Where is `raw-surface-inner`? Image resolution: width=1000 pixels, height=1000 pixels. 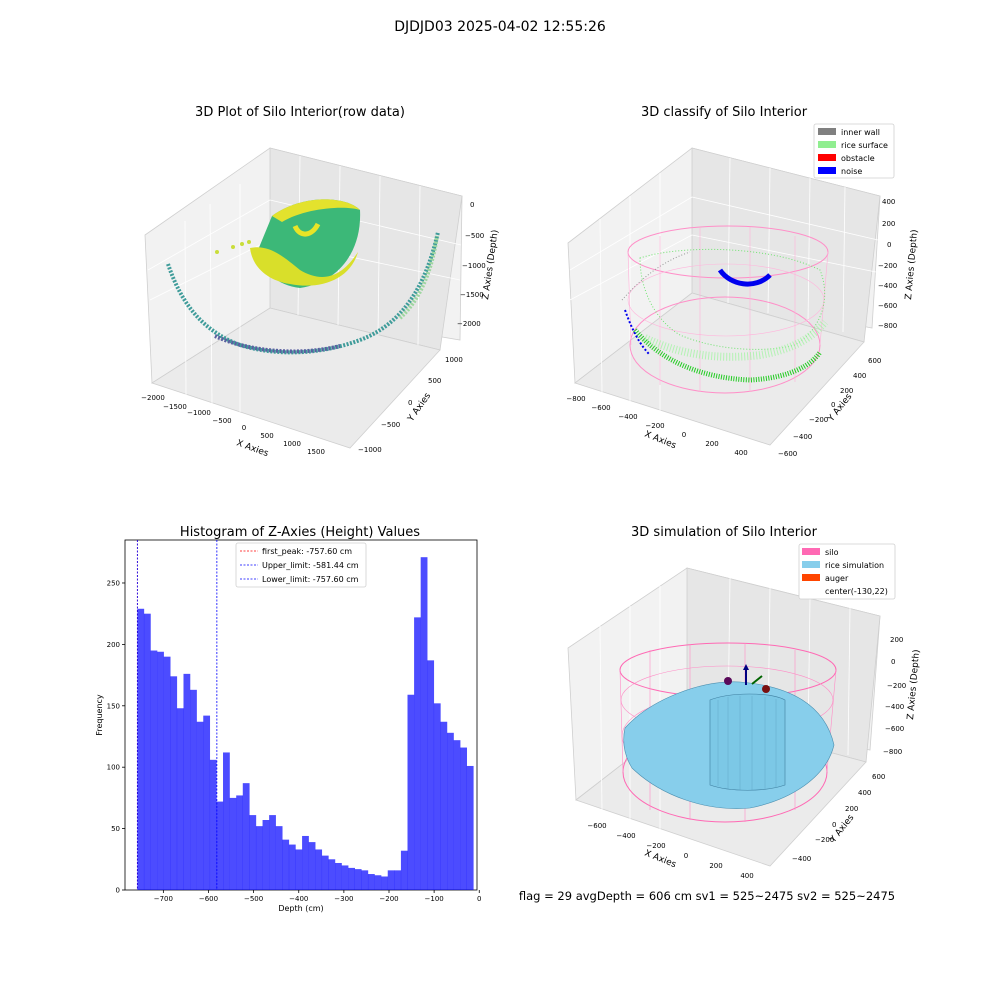 raw-surface-inner is located at coordinates (306, 229).